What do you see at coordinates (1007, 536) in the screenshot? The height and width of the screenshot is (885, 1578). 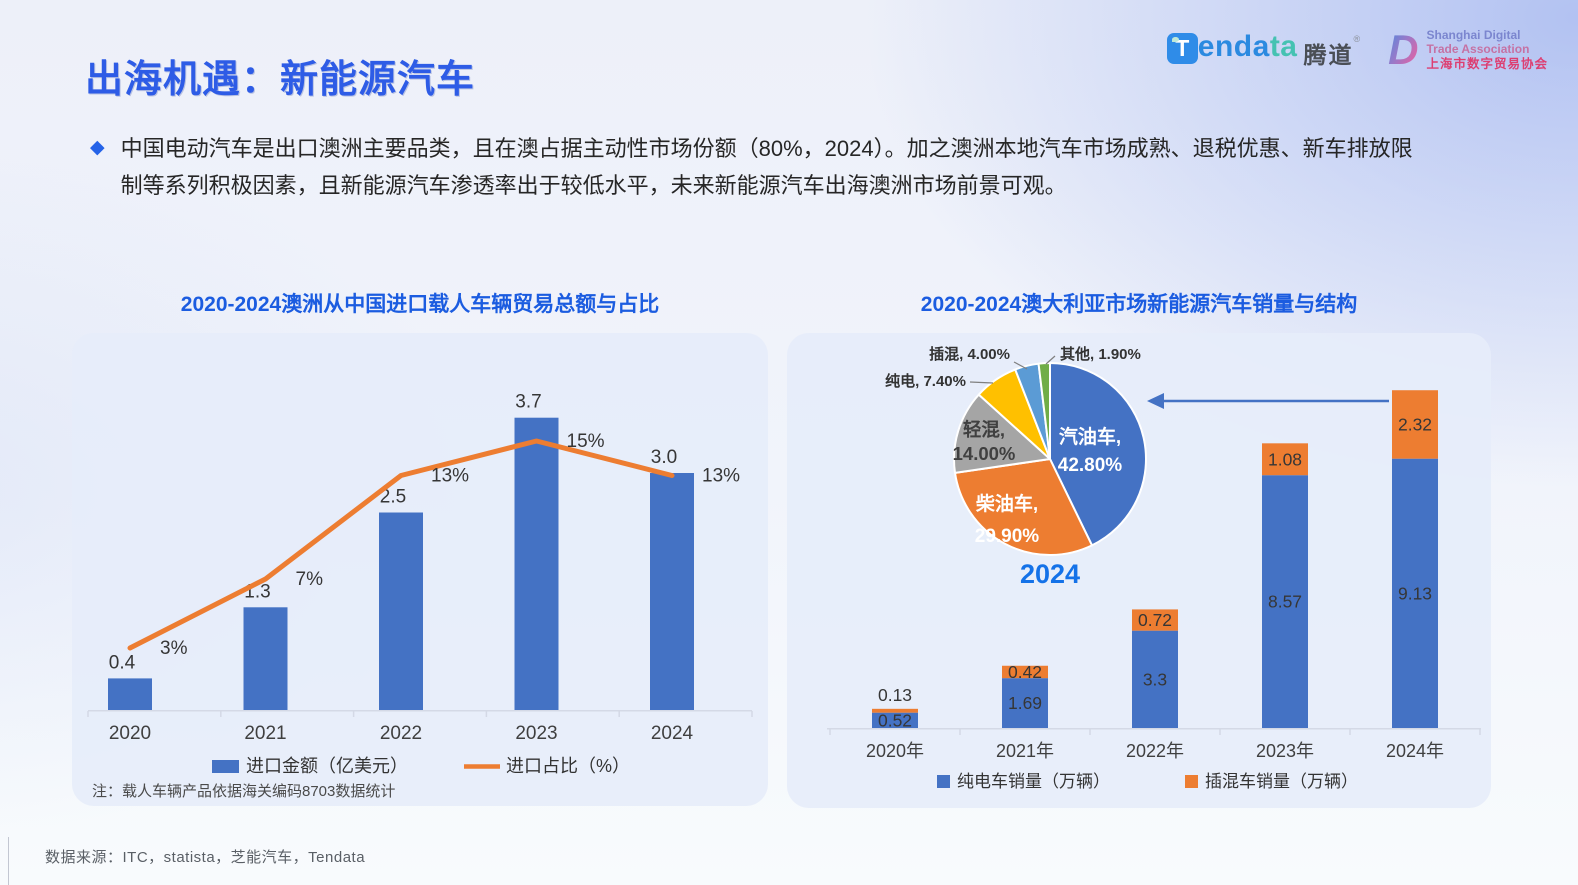 I see `svg-text: 29.90%` at bounding box center [1007, 536].